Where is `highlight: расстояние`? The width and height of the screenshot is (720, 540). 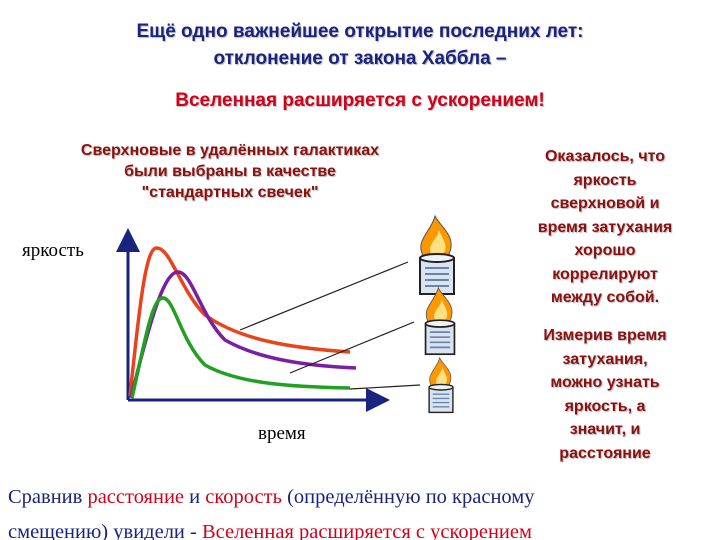 highlight: расстояние is located at coordinates (136, 497).